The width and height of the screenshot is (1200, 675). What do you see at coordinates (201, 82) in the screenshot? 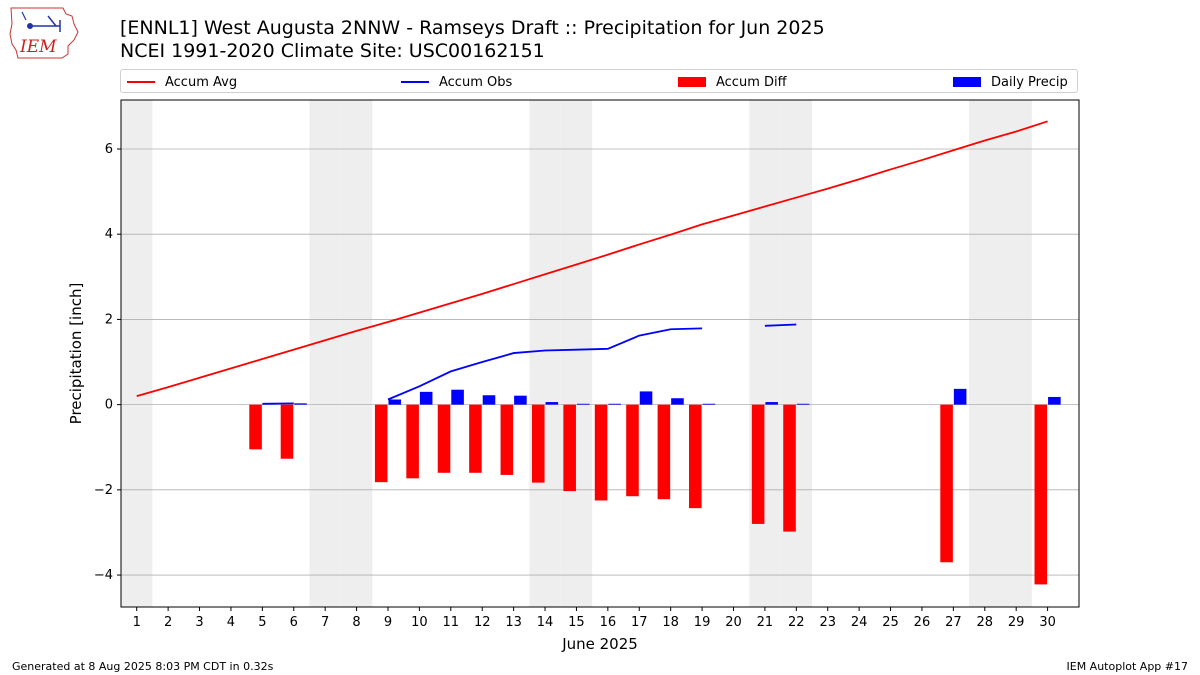
I see `legend-label-avg: Accum Avg` at bounding box center [201, 82].